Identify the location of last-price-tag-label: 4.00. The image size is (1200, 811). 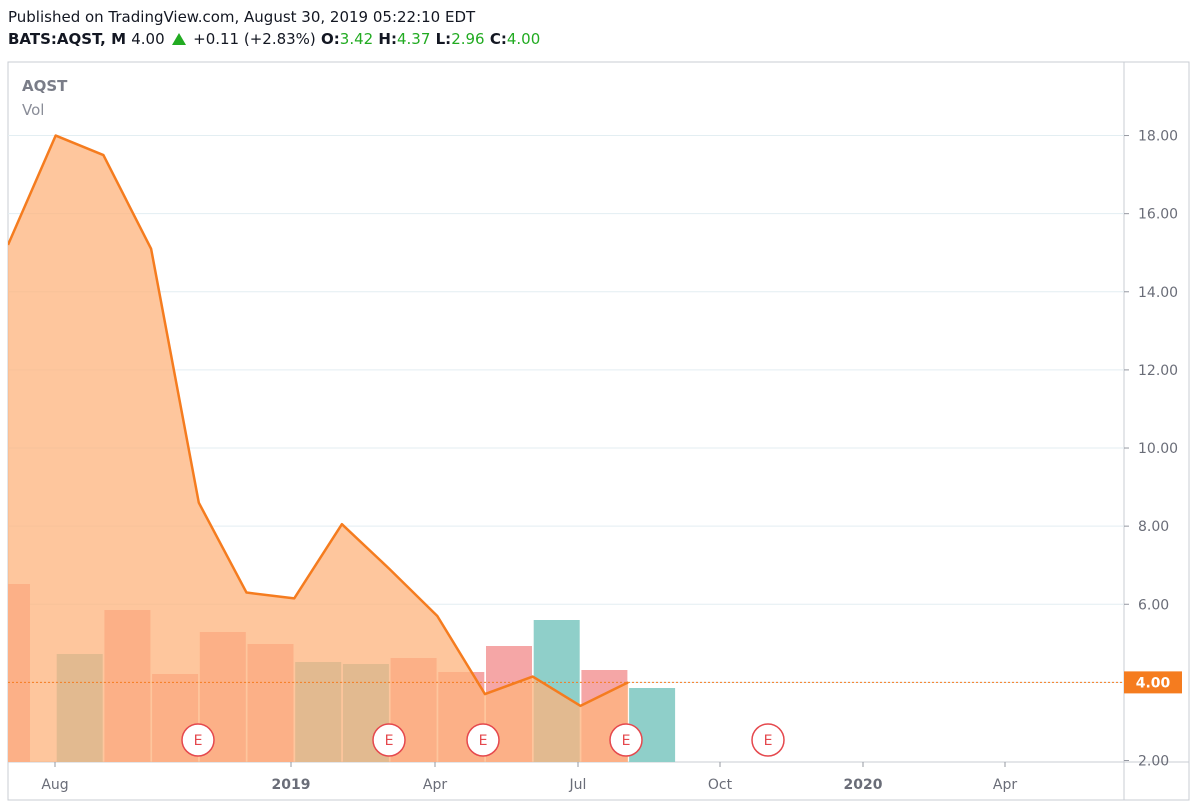
(1153, 683).